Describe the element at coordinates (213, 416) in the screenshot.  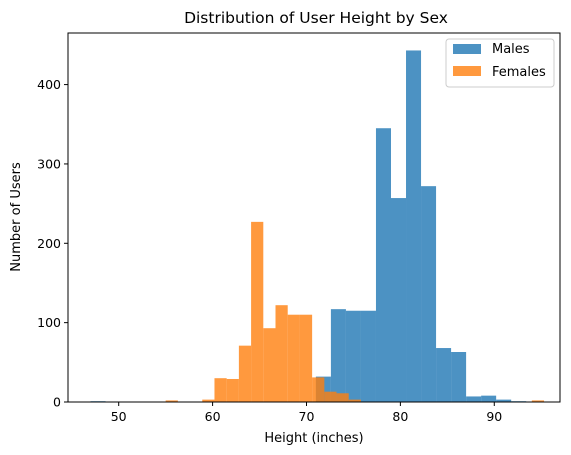
I see `x-tick-label: 60` at that location.